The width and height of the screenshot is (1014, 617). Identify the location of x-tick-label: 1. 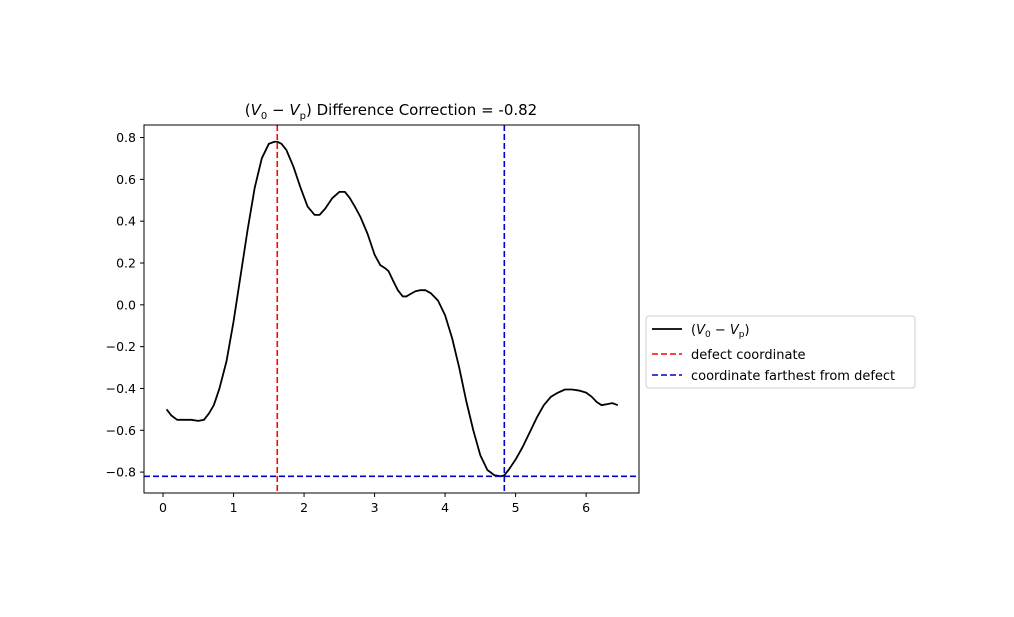
(234, 507).